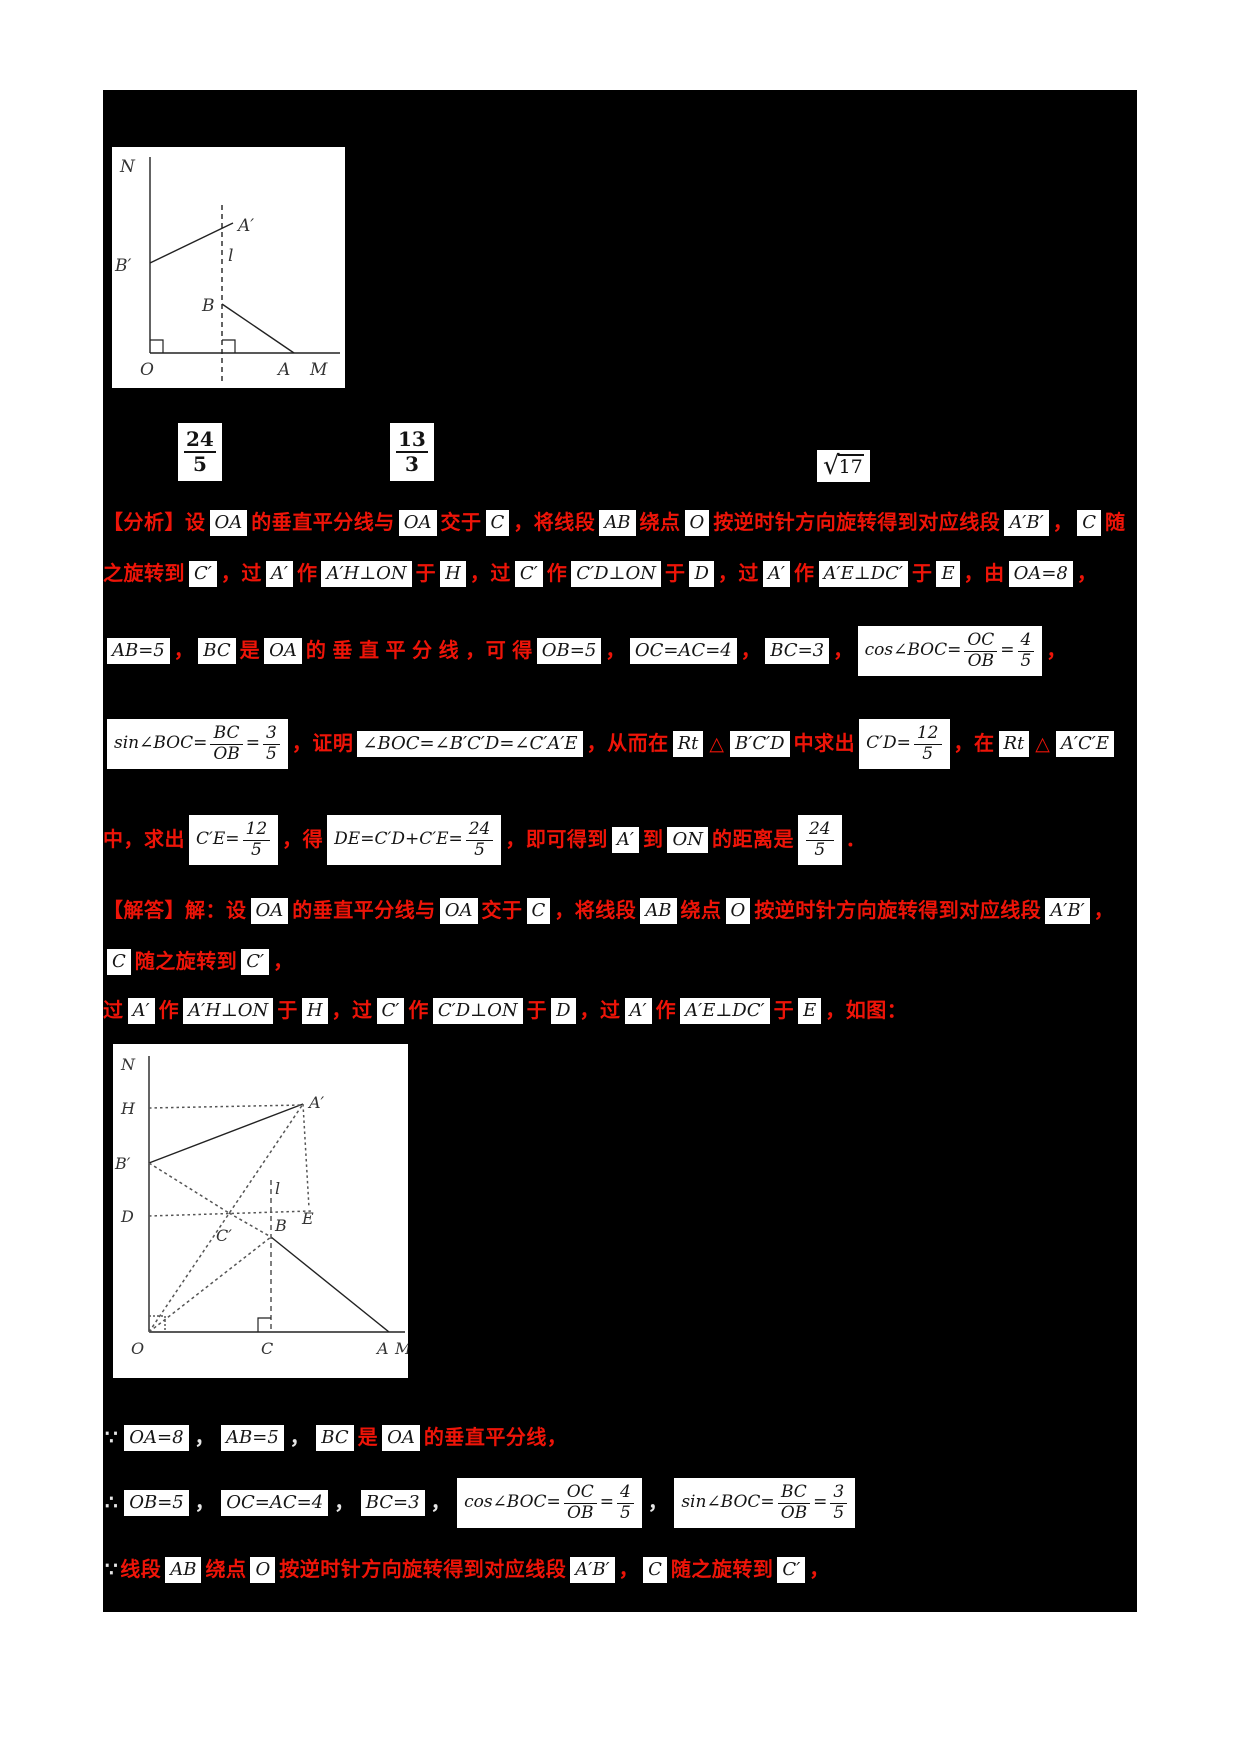 The image size is (1240, 1754). I want to click on label-A: A, so click(283, 370).